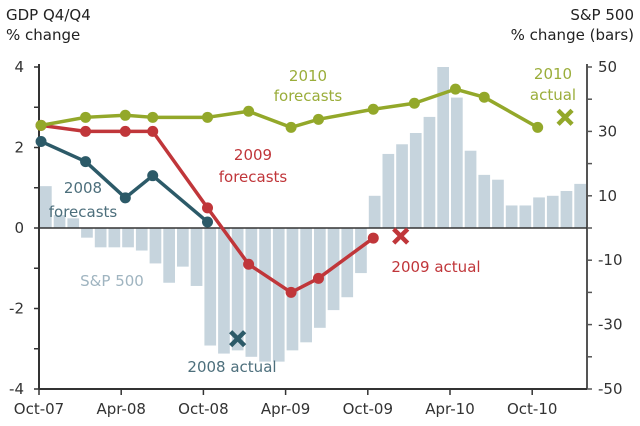  What do you see at coordinates (253, 177) in the screenshot?
I see `annotation-2009-forecasts: forecasts` at bounding box center [253, 177].